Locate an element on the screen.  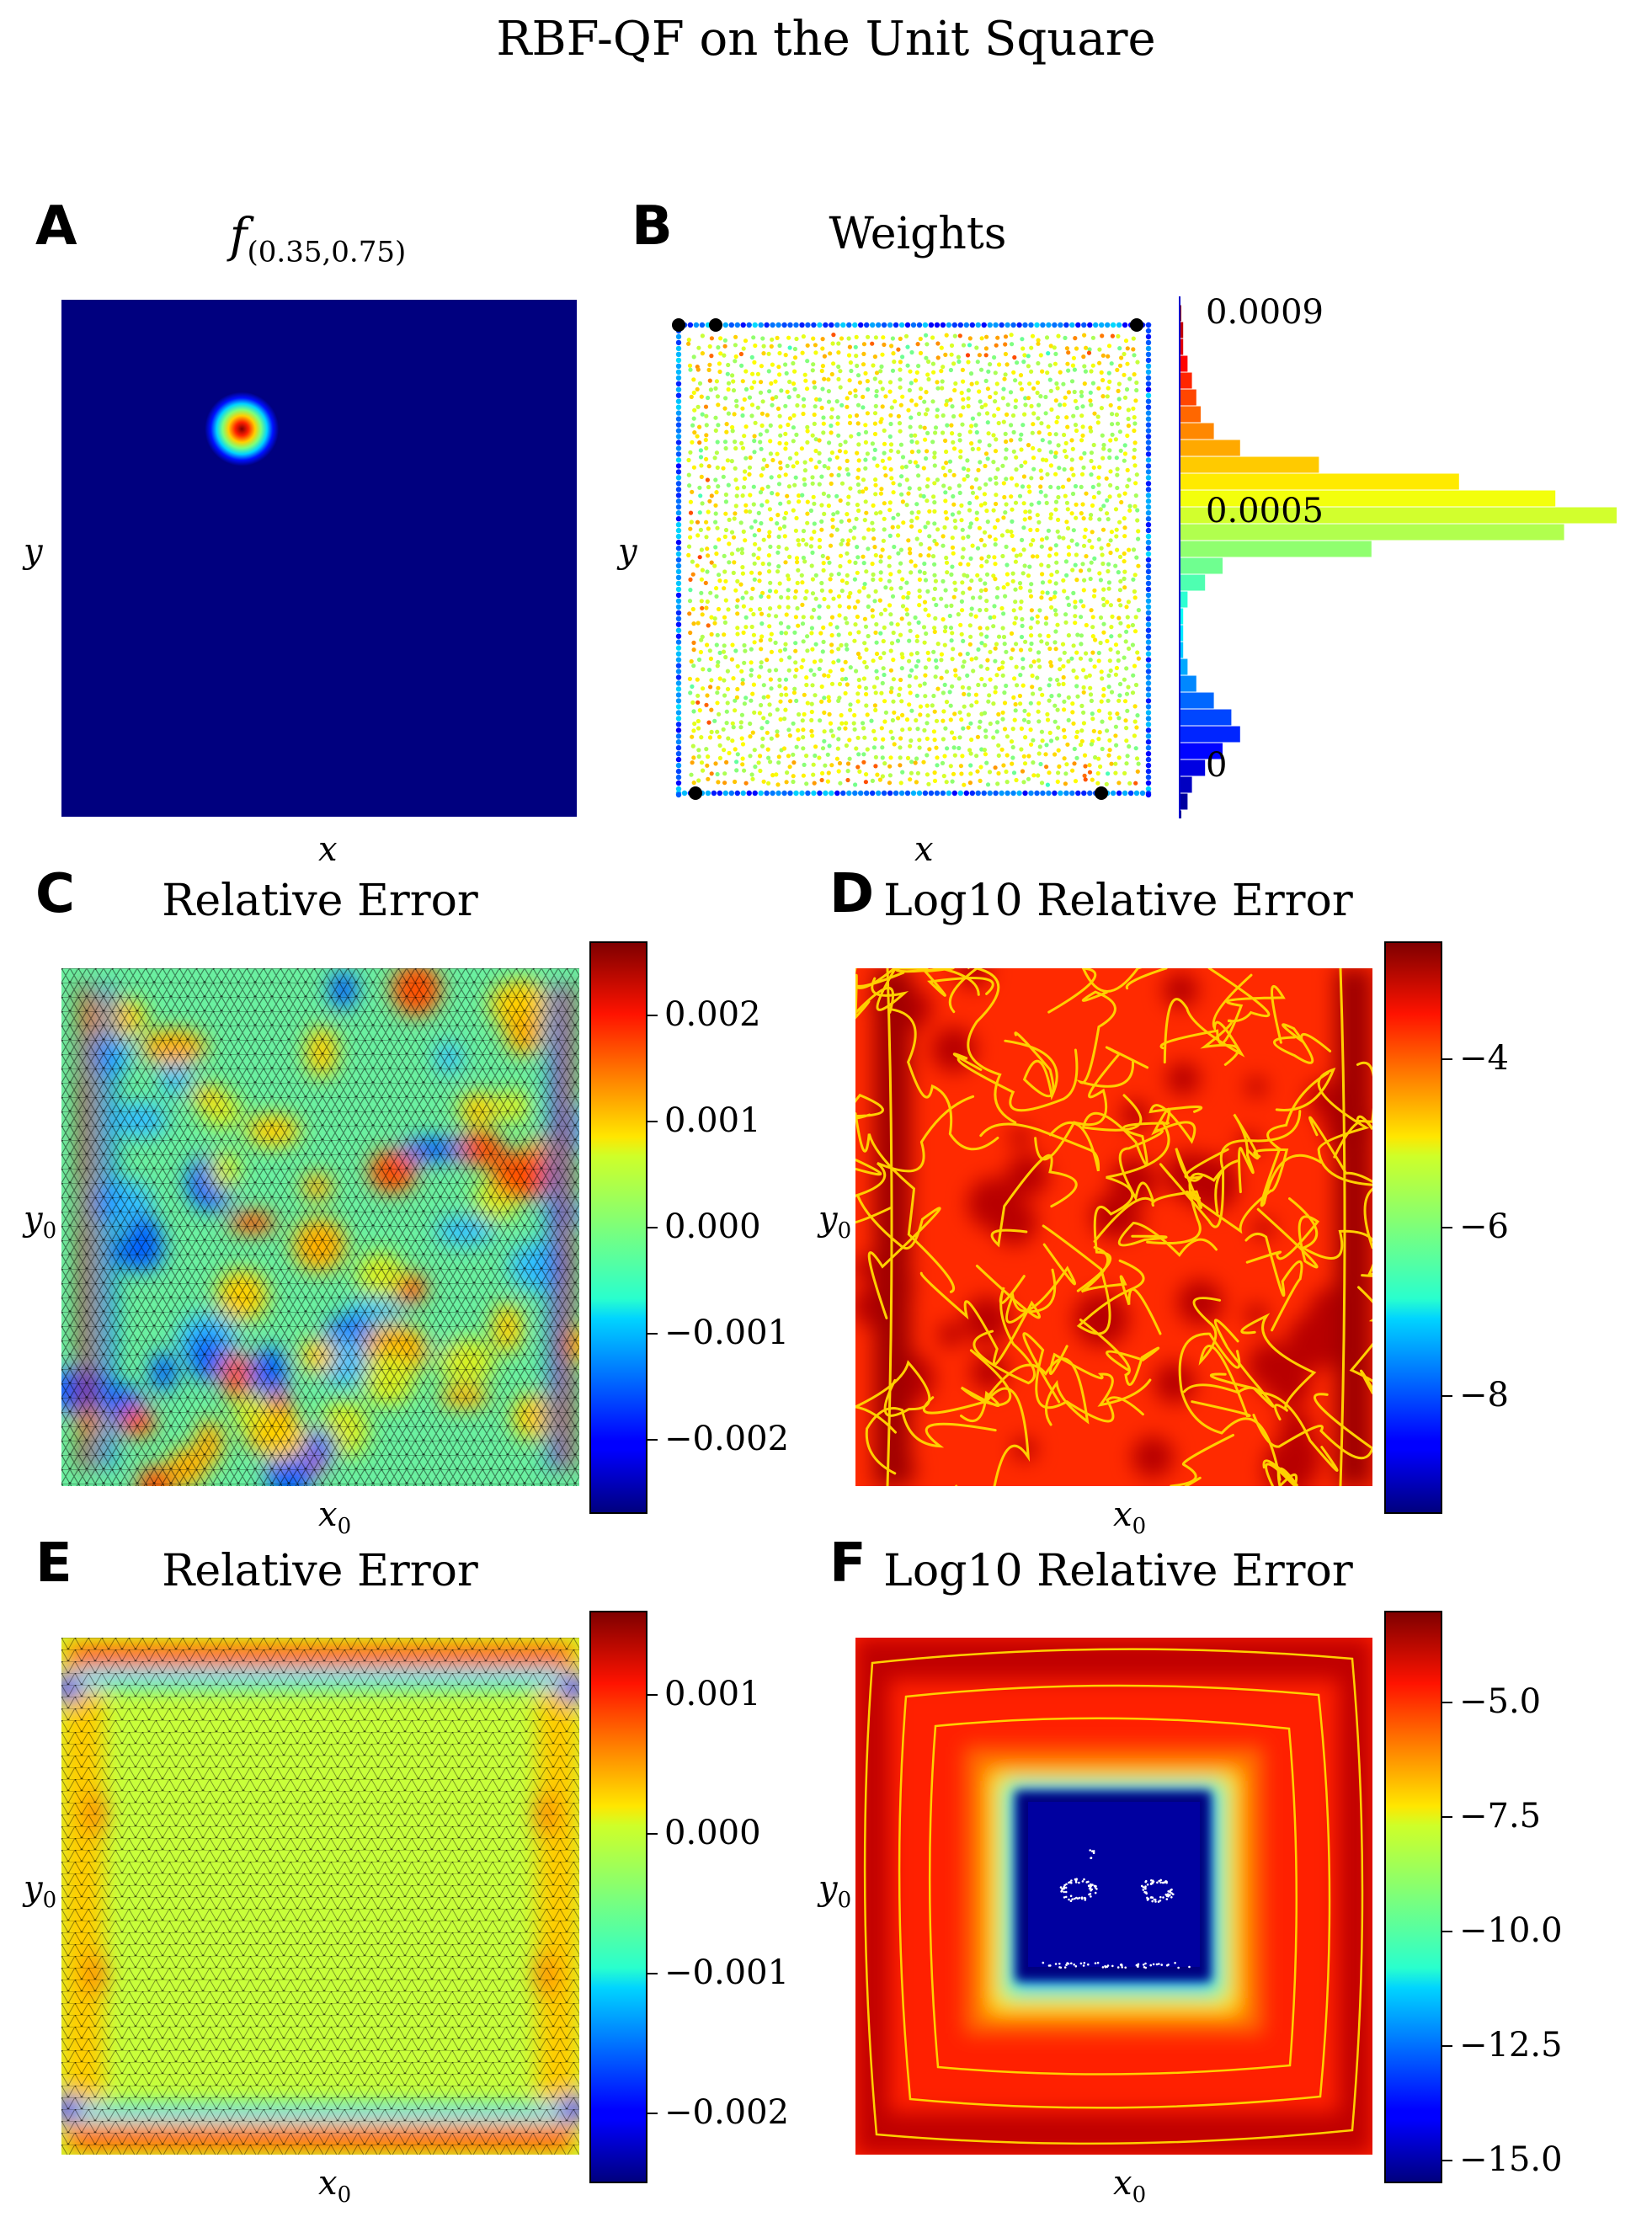
panel-e-colorbar is located at coordinates (618, 1897).